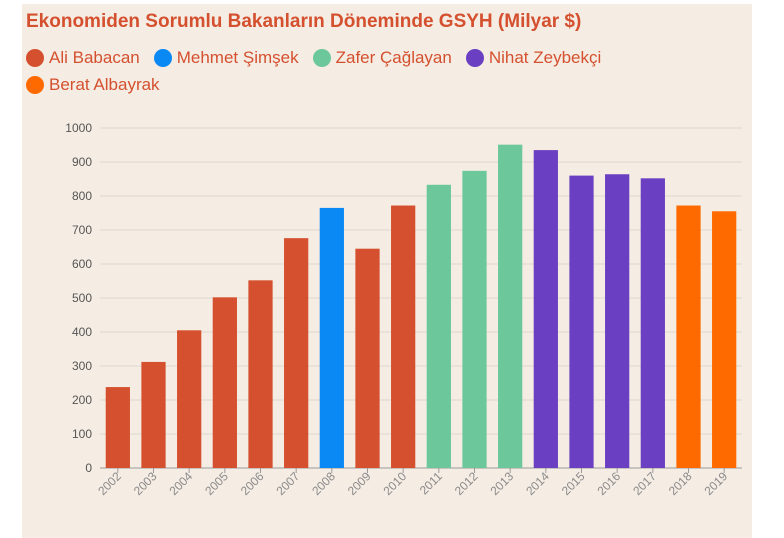 The image size is (784, 538). Describe the element at coordinates (82, 230) in the screenshot. I see `y-tick-label: 700` at that location.